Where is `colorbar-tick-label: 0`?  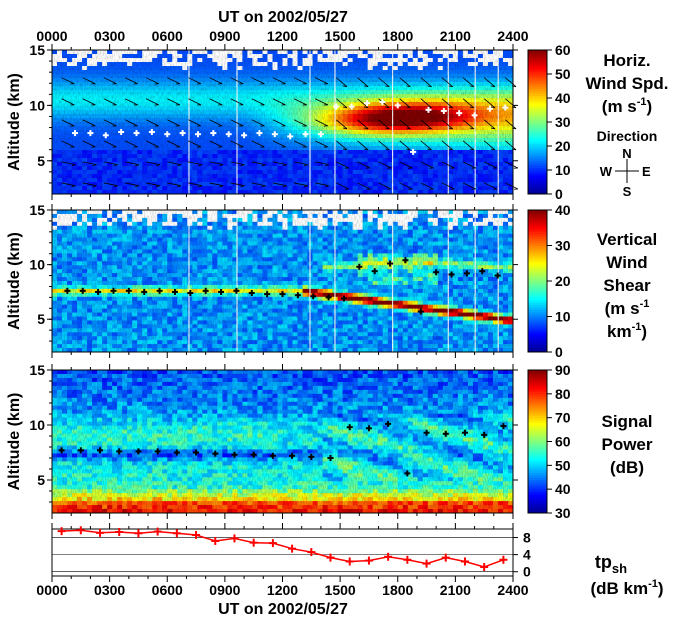 colorbar-tick-label: 0 is located at coordinates (559, 352).